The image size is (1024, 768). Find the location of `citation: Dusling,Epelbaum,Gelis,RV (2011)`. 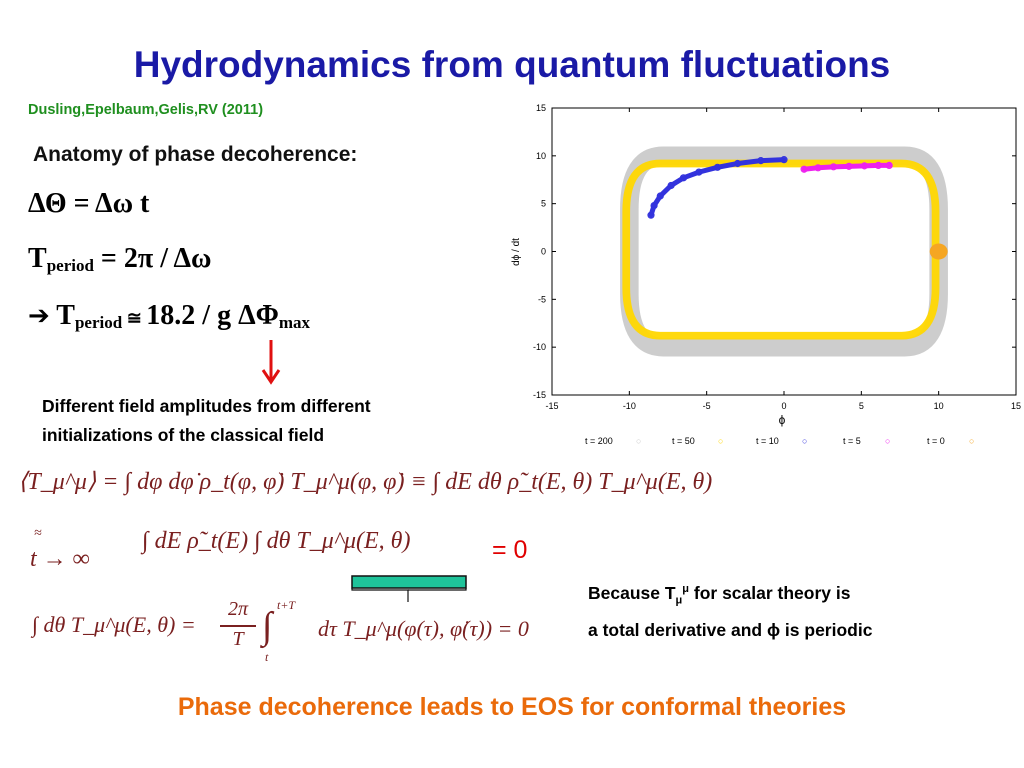

citation: Dusling,Epelbaum,Gelis,RV (2011) is located at coordinates (146, 110).